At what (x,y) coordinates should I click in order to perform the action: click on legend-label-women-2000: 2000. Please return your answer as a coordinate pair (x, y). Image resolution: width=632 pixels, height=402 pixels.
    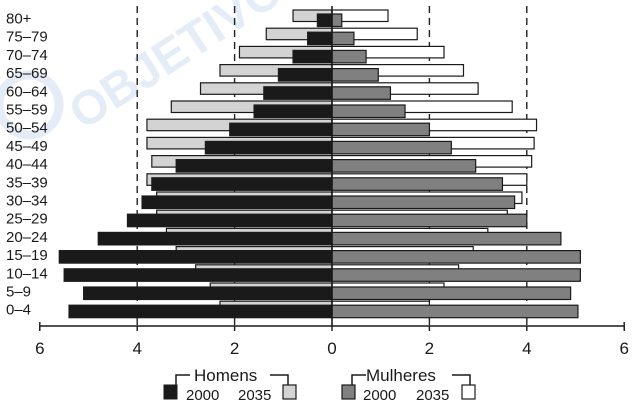
    Looking at the image, I should click on (379, 394).